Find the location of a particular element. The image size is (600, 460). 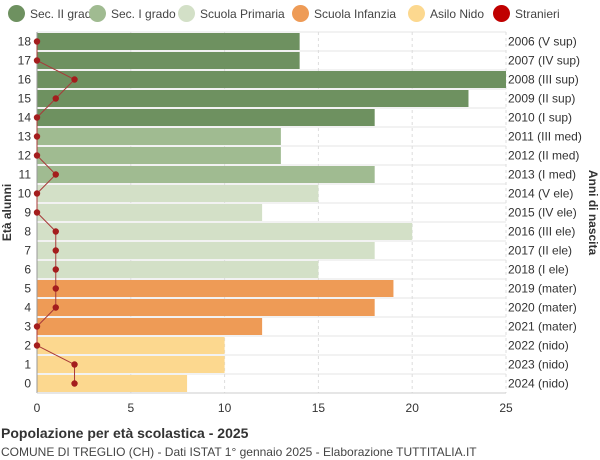

x-tick-label: 0 is located at coordinates (37, 408).